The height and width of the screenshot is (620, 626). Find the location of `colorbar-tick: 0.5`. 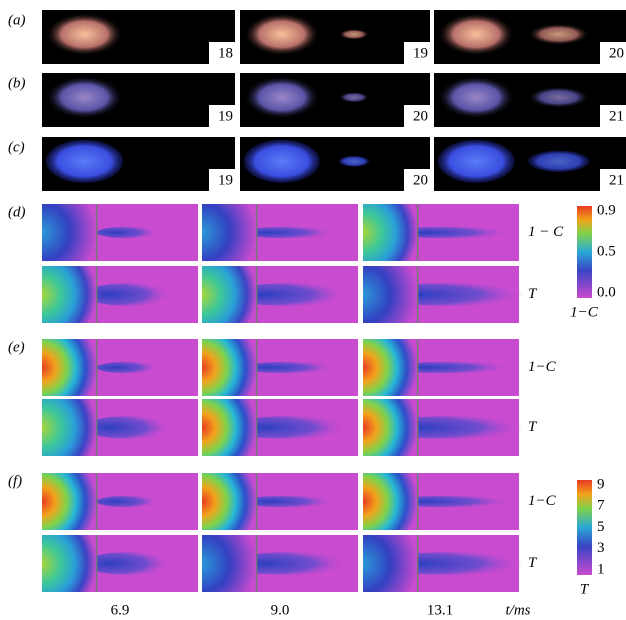

colorbar-tick: 0.5 is located at coordinates (606, 251).